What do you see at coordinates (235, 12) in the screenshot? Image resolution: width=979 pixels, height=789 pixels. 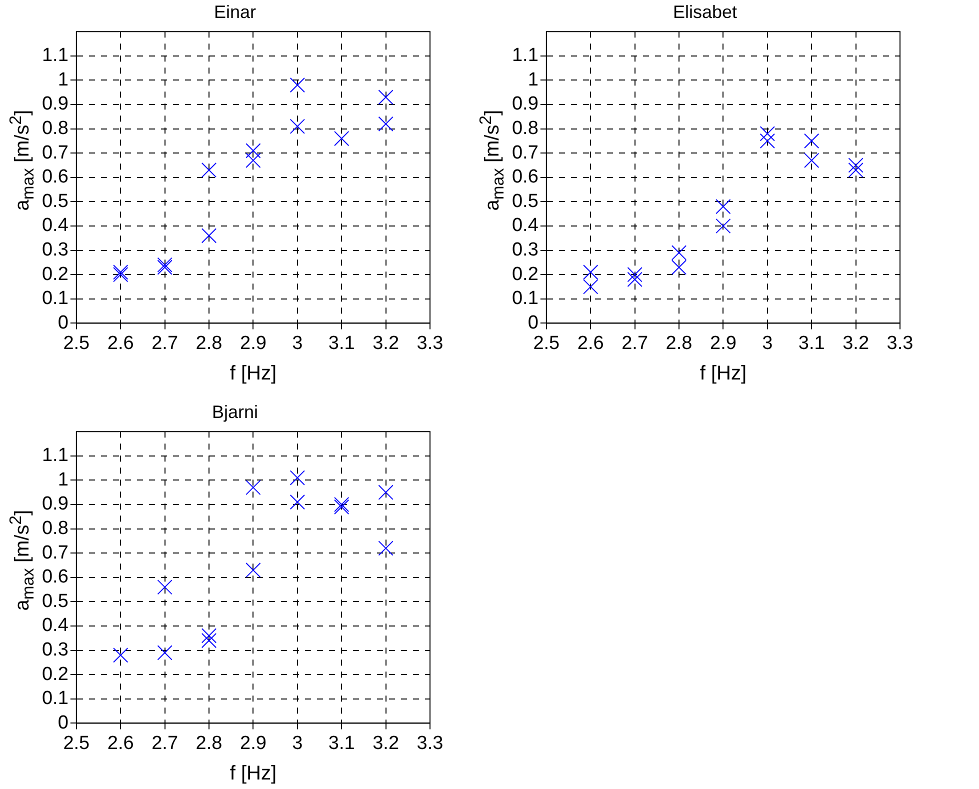 I see `chart-title: Einar` at bounding box center [235, 12].